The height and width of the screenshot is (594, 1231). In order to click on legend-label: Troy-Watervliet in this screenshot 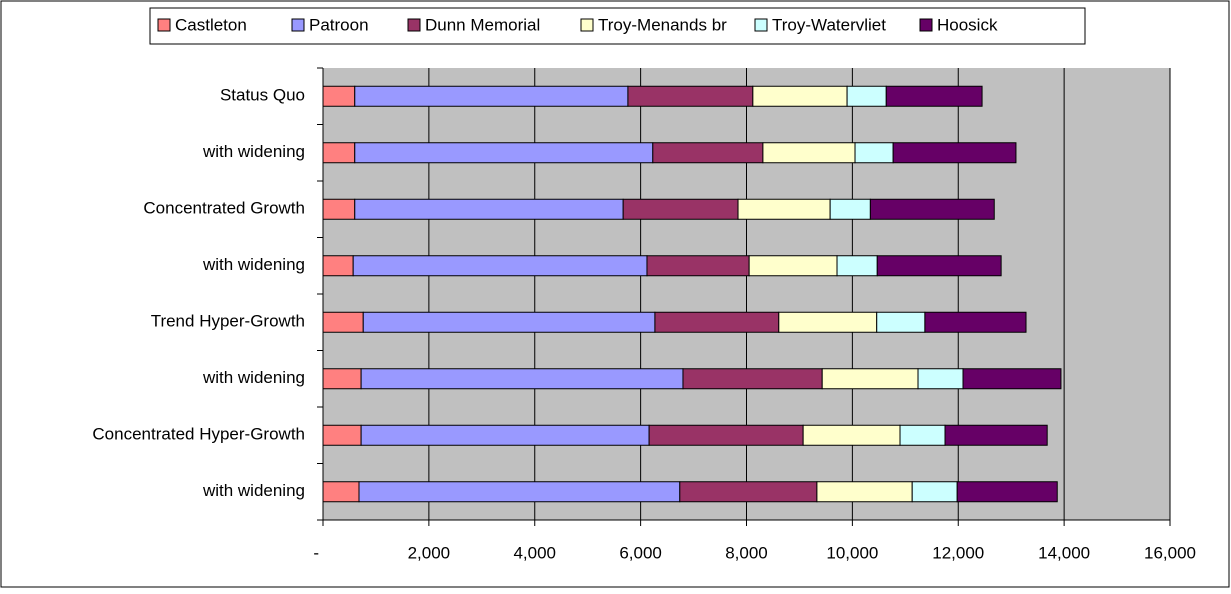, I will do `click(829, 24)`.